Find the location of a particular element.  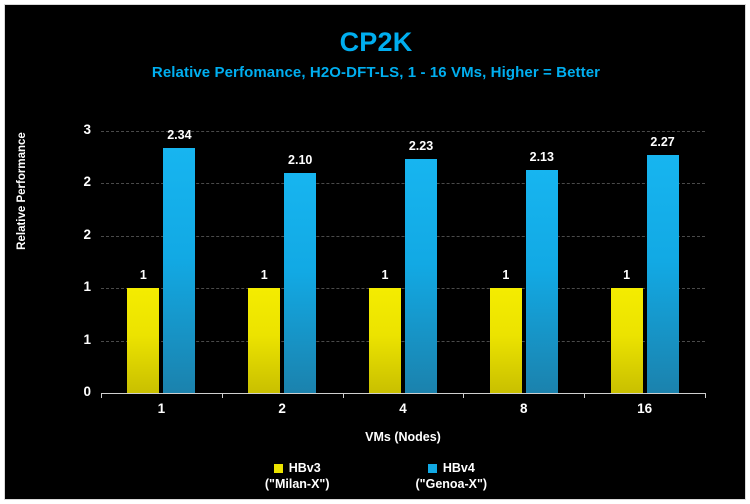

chart-legend: HBv3 ("Milan-X") HBv4 ("Genoa-X") is located at coordinates (375, 476).